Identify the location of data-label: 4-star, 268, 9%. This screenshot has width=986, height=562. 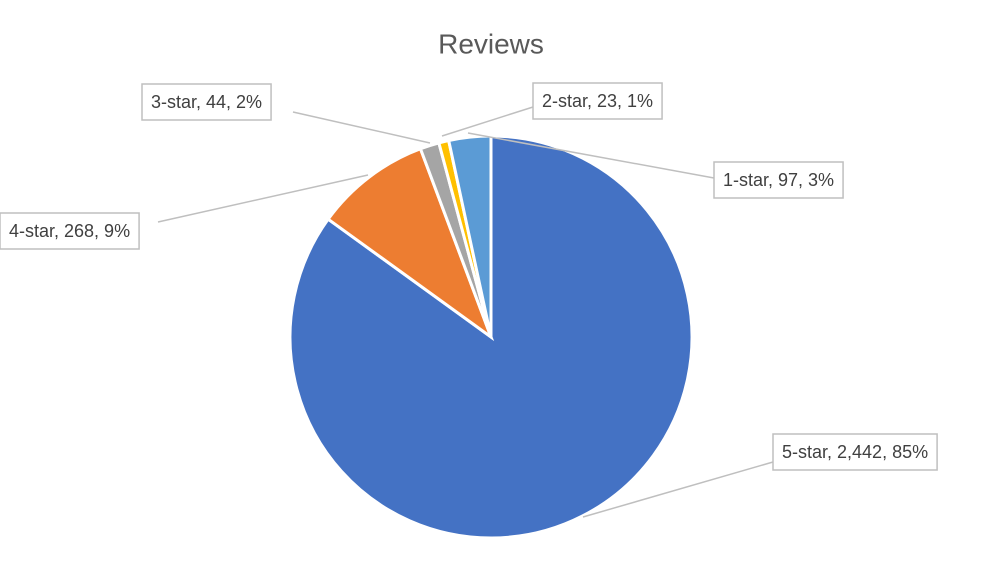
(69, 231).